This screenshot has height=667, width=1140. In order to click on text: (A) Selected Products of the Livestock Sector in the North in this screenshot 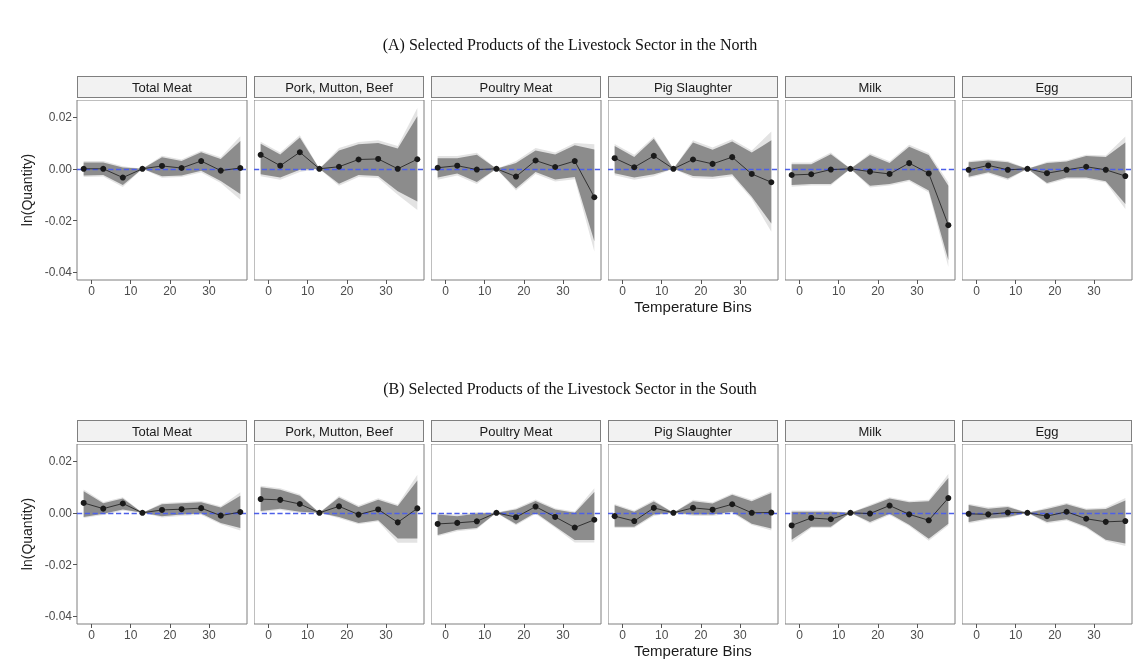, I will do `click(570, 45)`.